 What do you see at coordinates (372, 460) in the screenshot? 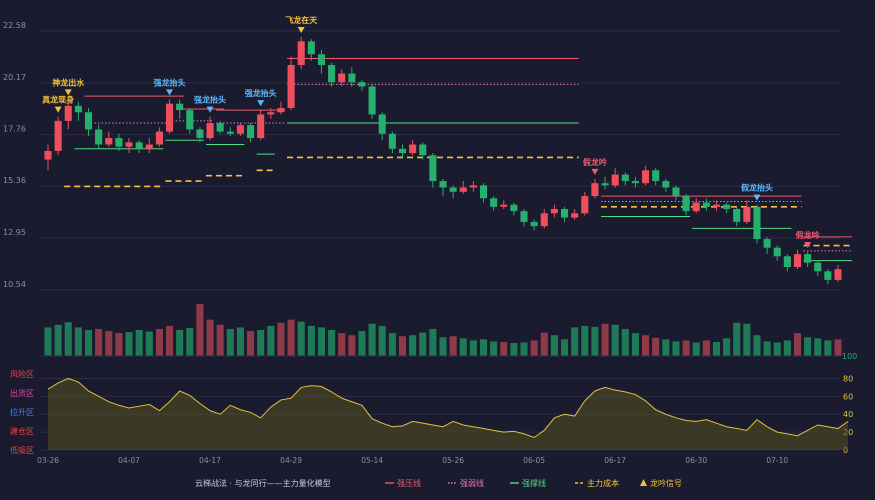
I see `date-tick-label: 05-14` at bounding box center [372, 460].